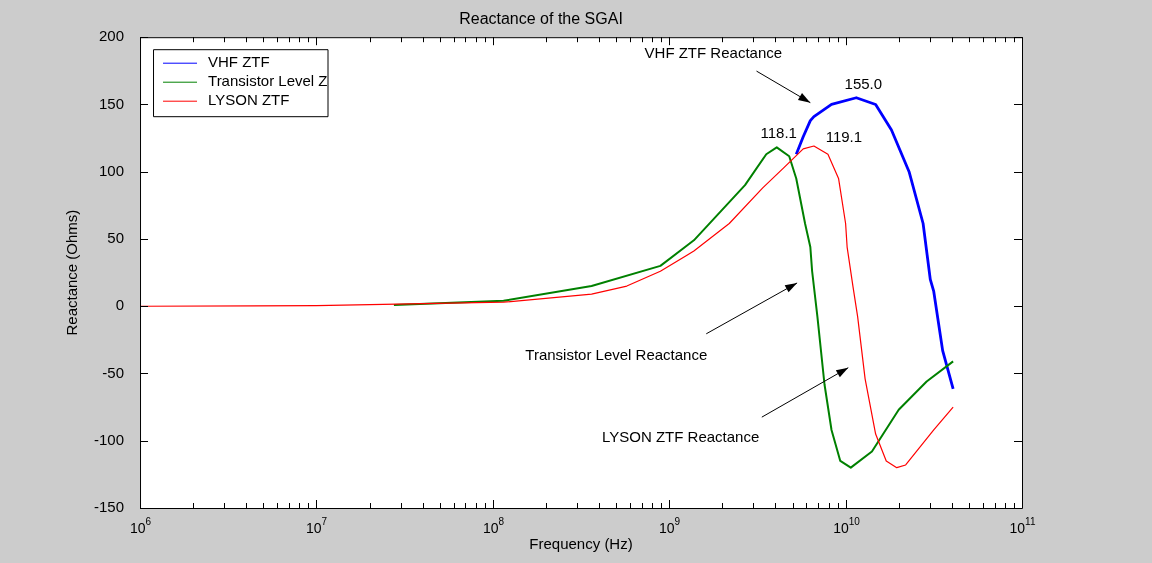  I want to click on annotation: 119.1, so click(844, 137).